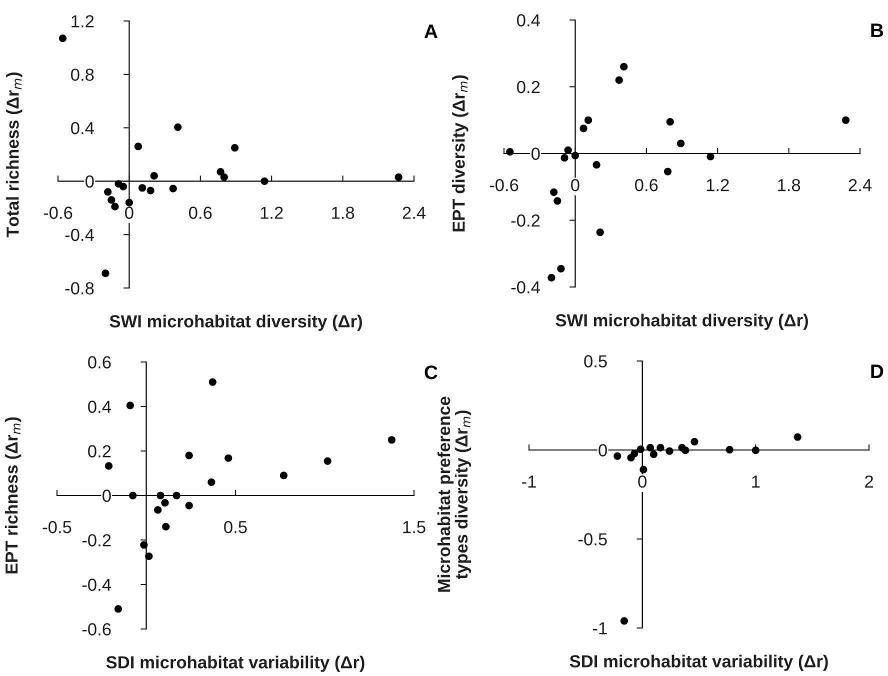 The height and width of the screenshot is (676, 888). I want to click on x-tick-label: 2, so click(869, 481).